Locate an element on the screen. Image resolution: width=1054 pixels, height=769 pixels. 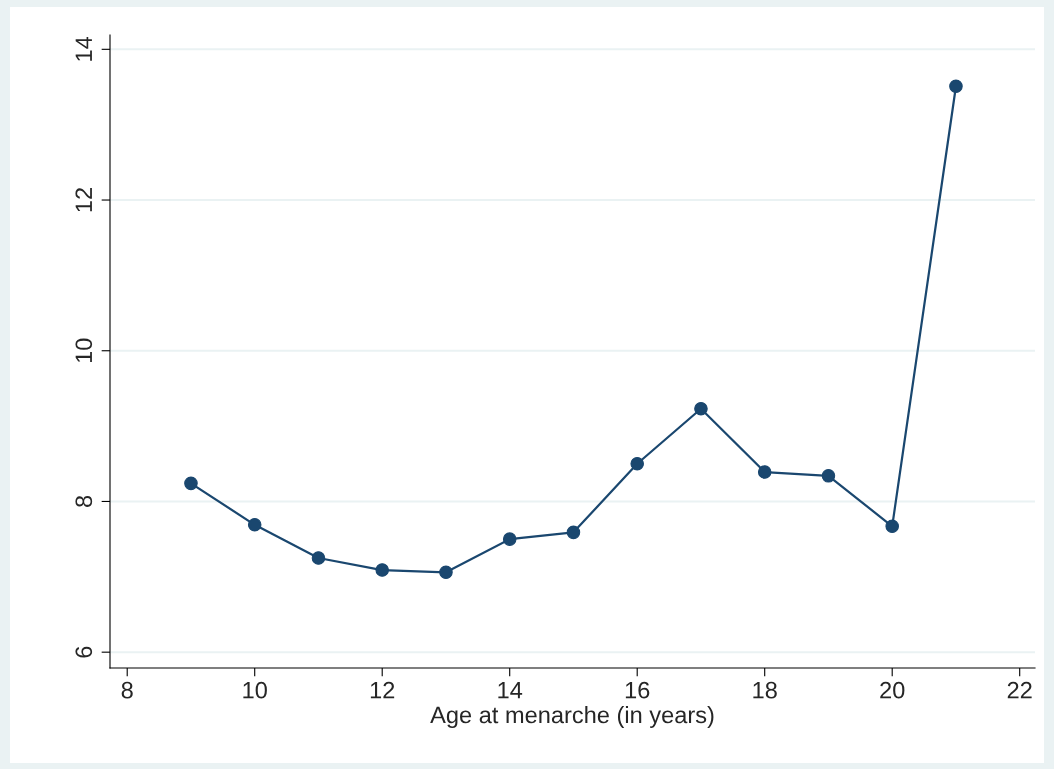
x-tick-label: 14 is located at coordinates (510, 690).